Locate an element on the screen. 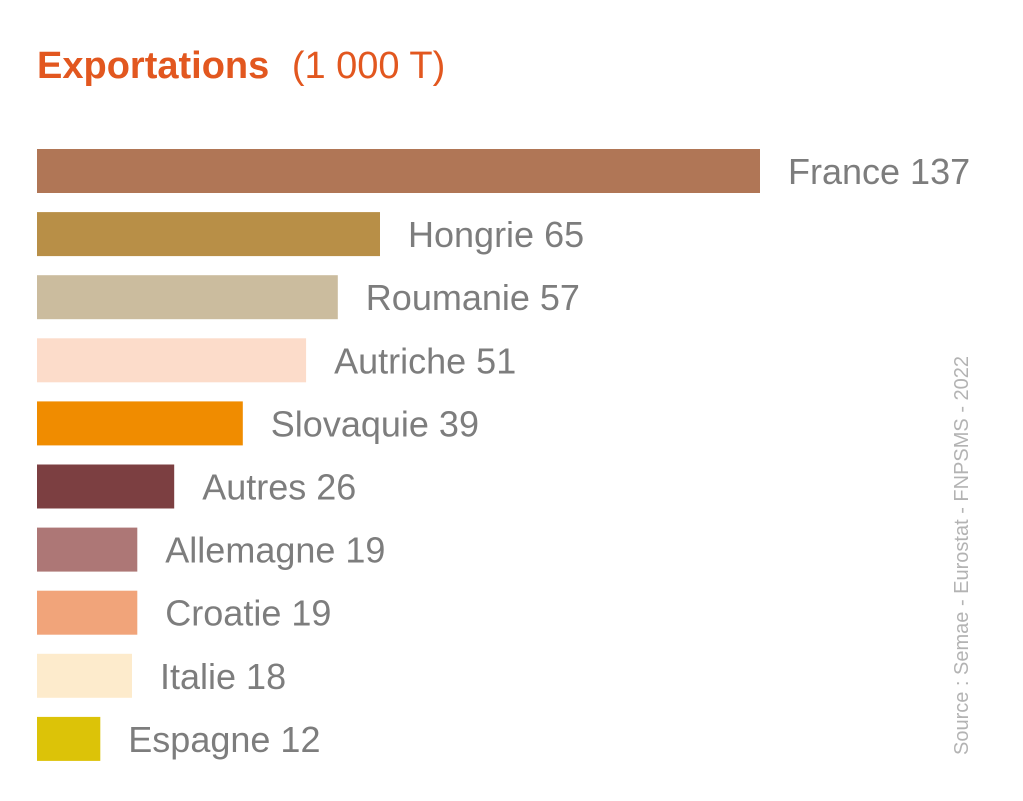 The image size is (1023, 801). bar-roumanie is located at coordinates (187, 297).